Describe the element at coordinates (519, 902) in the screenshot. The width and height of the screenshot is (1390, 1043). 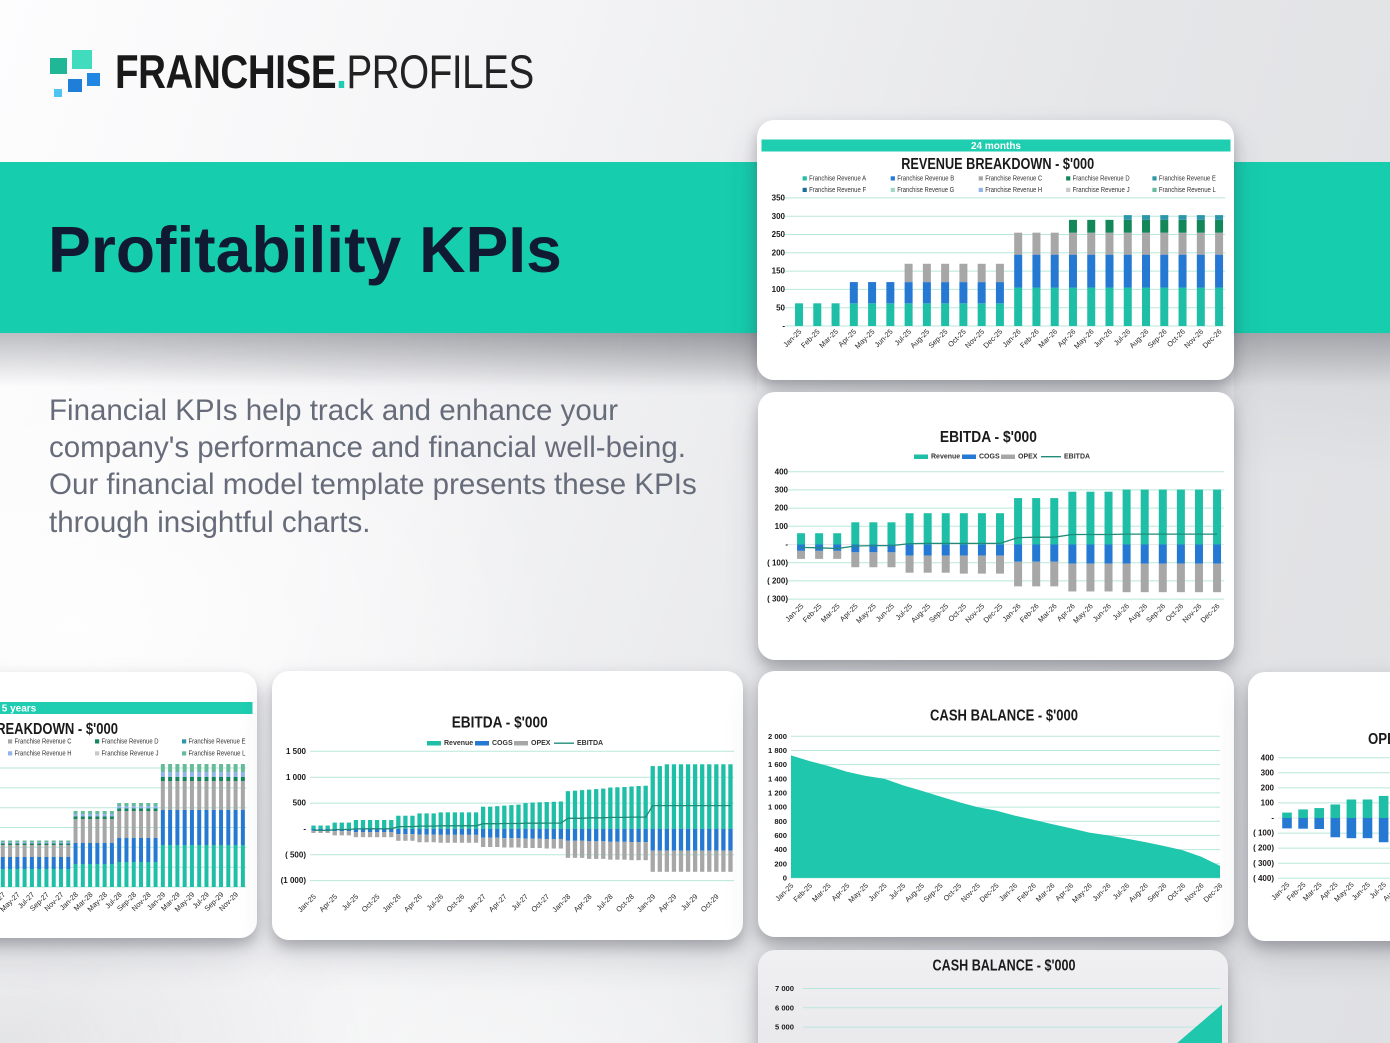
I see `svg-text: Jul-27` at that location.